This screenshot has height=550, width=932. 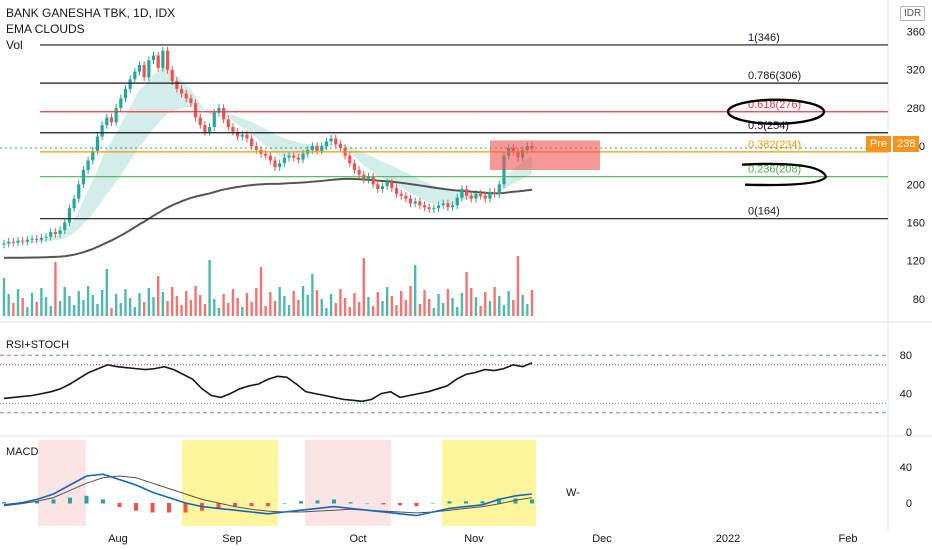 What do you see at coordinates (919, 300) in the screenshot?
I see `price-axis-tick: 80` at bounding box center [919, 300].